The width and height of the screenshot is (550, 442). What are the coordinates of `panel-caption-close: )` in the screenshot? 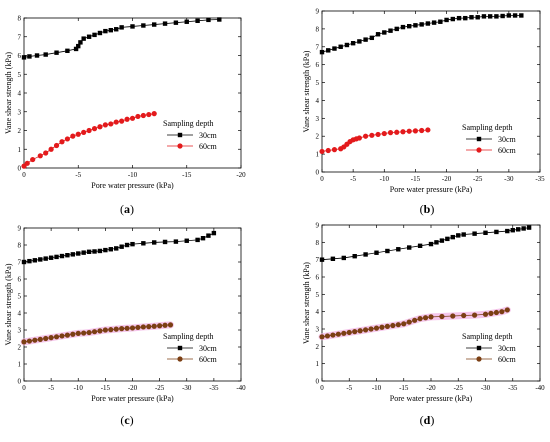 It's located at (132, 209).